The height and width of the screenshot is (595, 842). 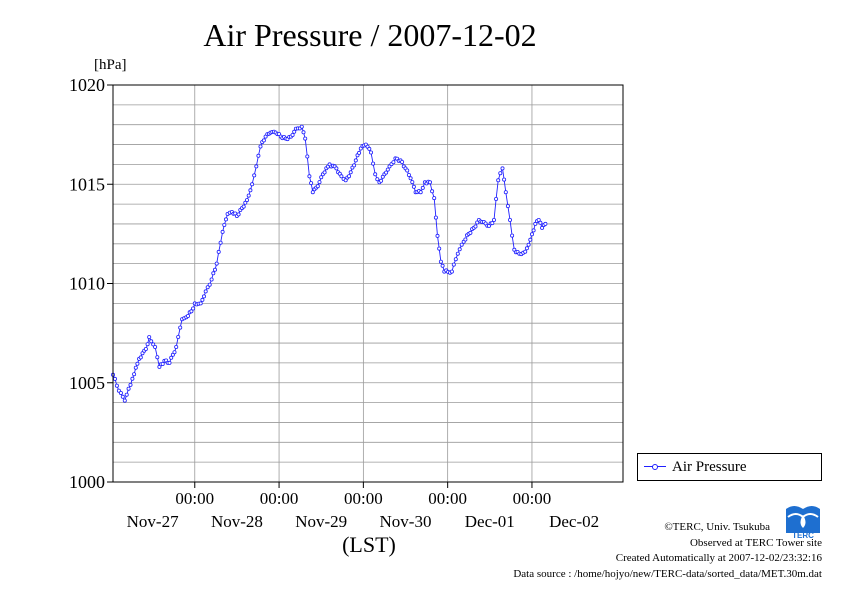 I want to click on y-tick-label: 1020, so click(x=87, y=85).